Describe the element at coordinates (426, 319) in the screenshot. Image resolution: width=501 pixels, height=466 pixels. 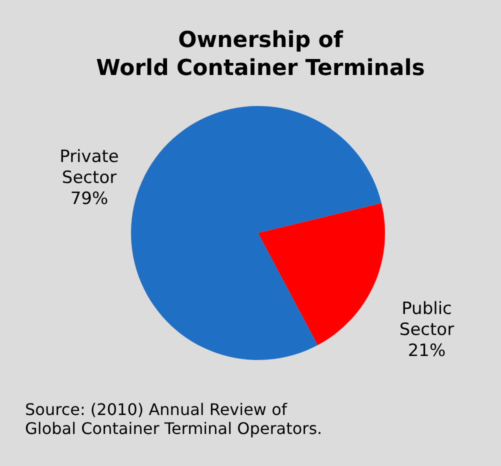
I see `slice-label: Public Sector` at that location.